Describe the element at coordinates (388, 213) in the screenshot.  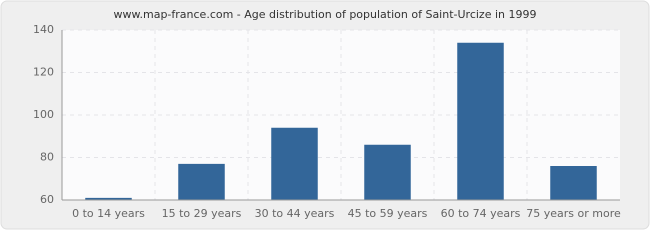
I see `x-tick-label: 45 to 59 years` at that location.